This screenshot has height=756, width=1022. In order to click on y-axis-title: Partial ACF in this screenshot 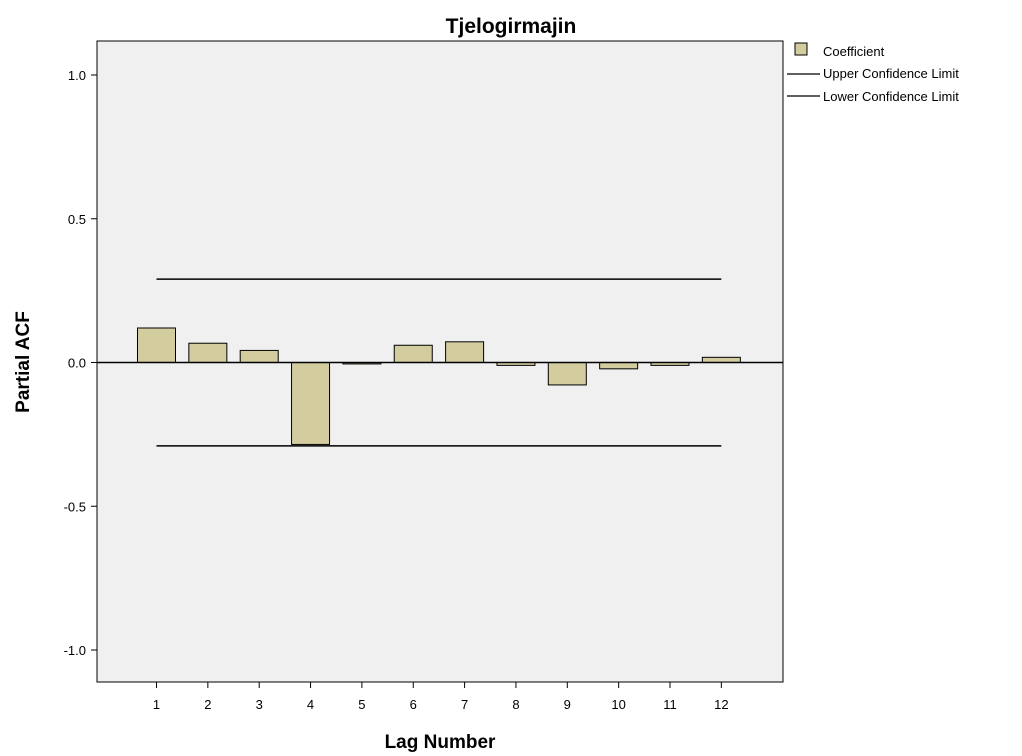, I will do `click(23, 362)`.